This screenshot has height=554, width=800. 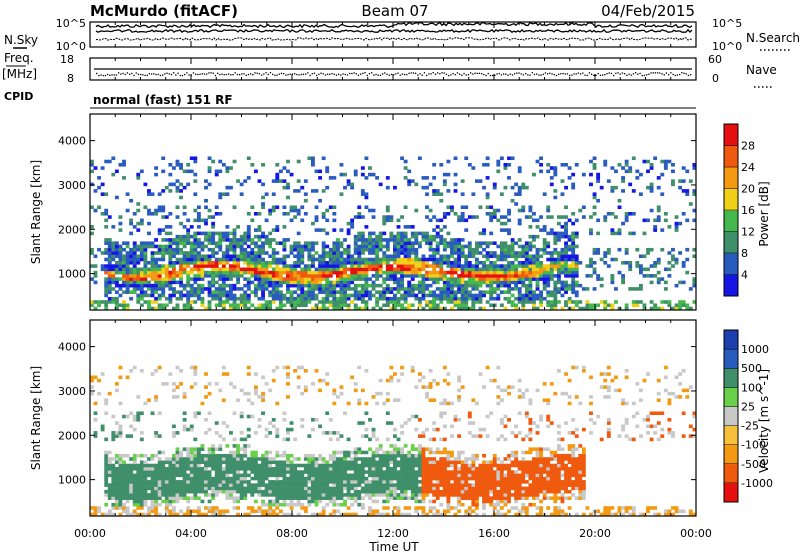 What do you see at coordinates (36, 212) in the screenshot?
I see `power-ylabel: Slant Range [km]` at bounding box center [36, 212].